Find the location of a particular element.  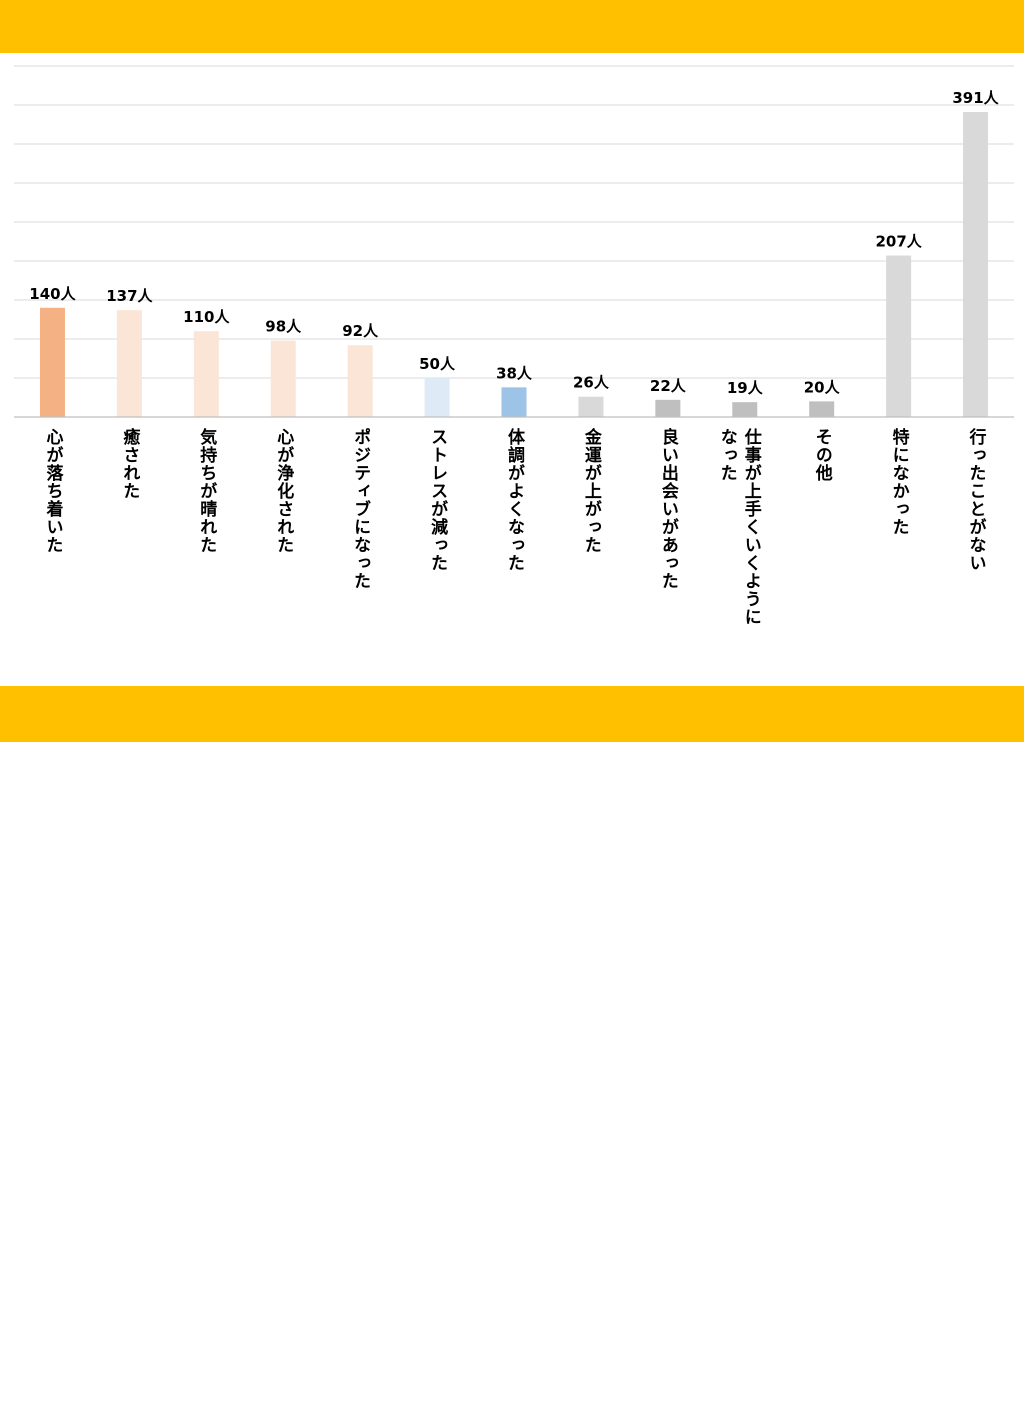

category-label: 癒された is located at coordinates (129, 464).